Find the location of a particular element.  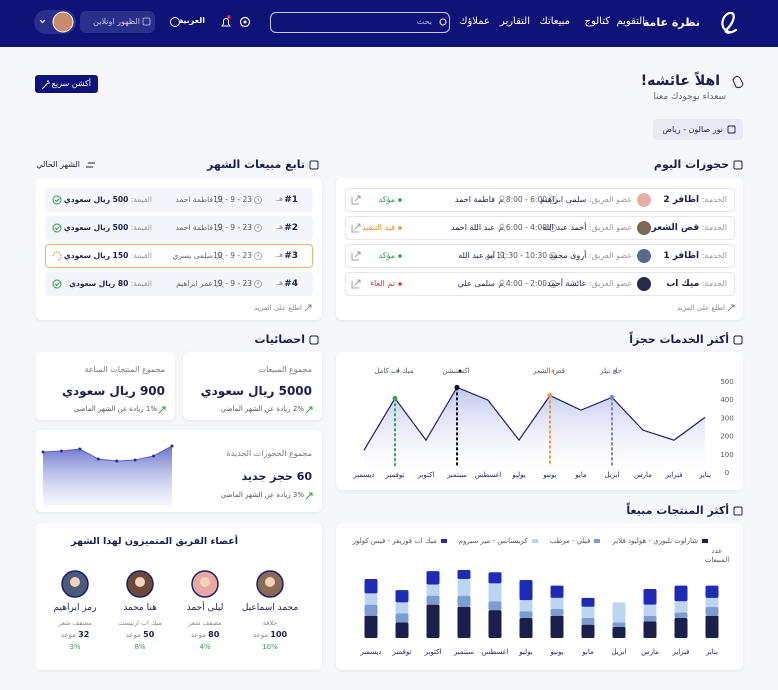

sale-value: القيمة: 150 ريال سعودي is located at coordinates (108, 256).